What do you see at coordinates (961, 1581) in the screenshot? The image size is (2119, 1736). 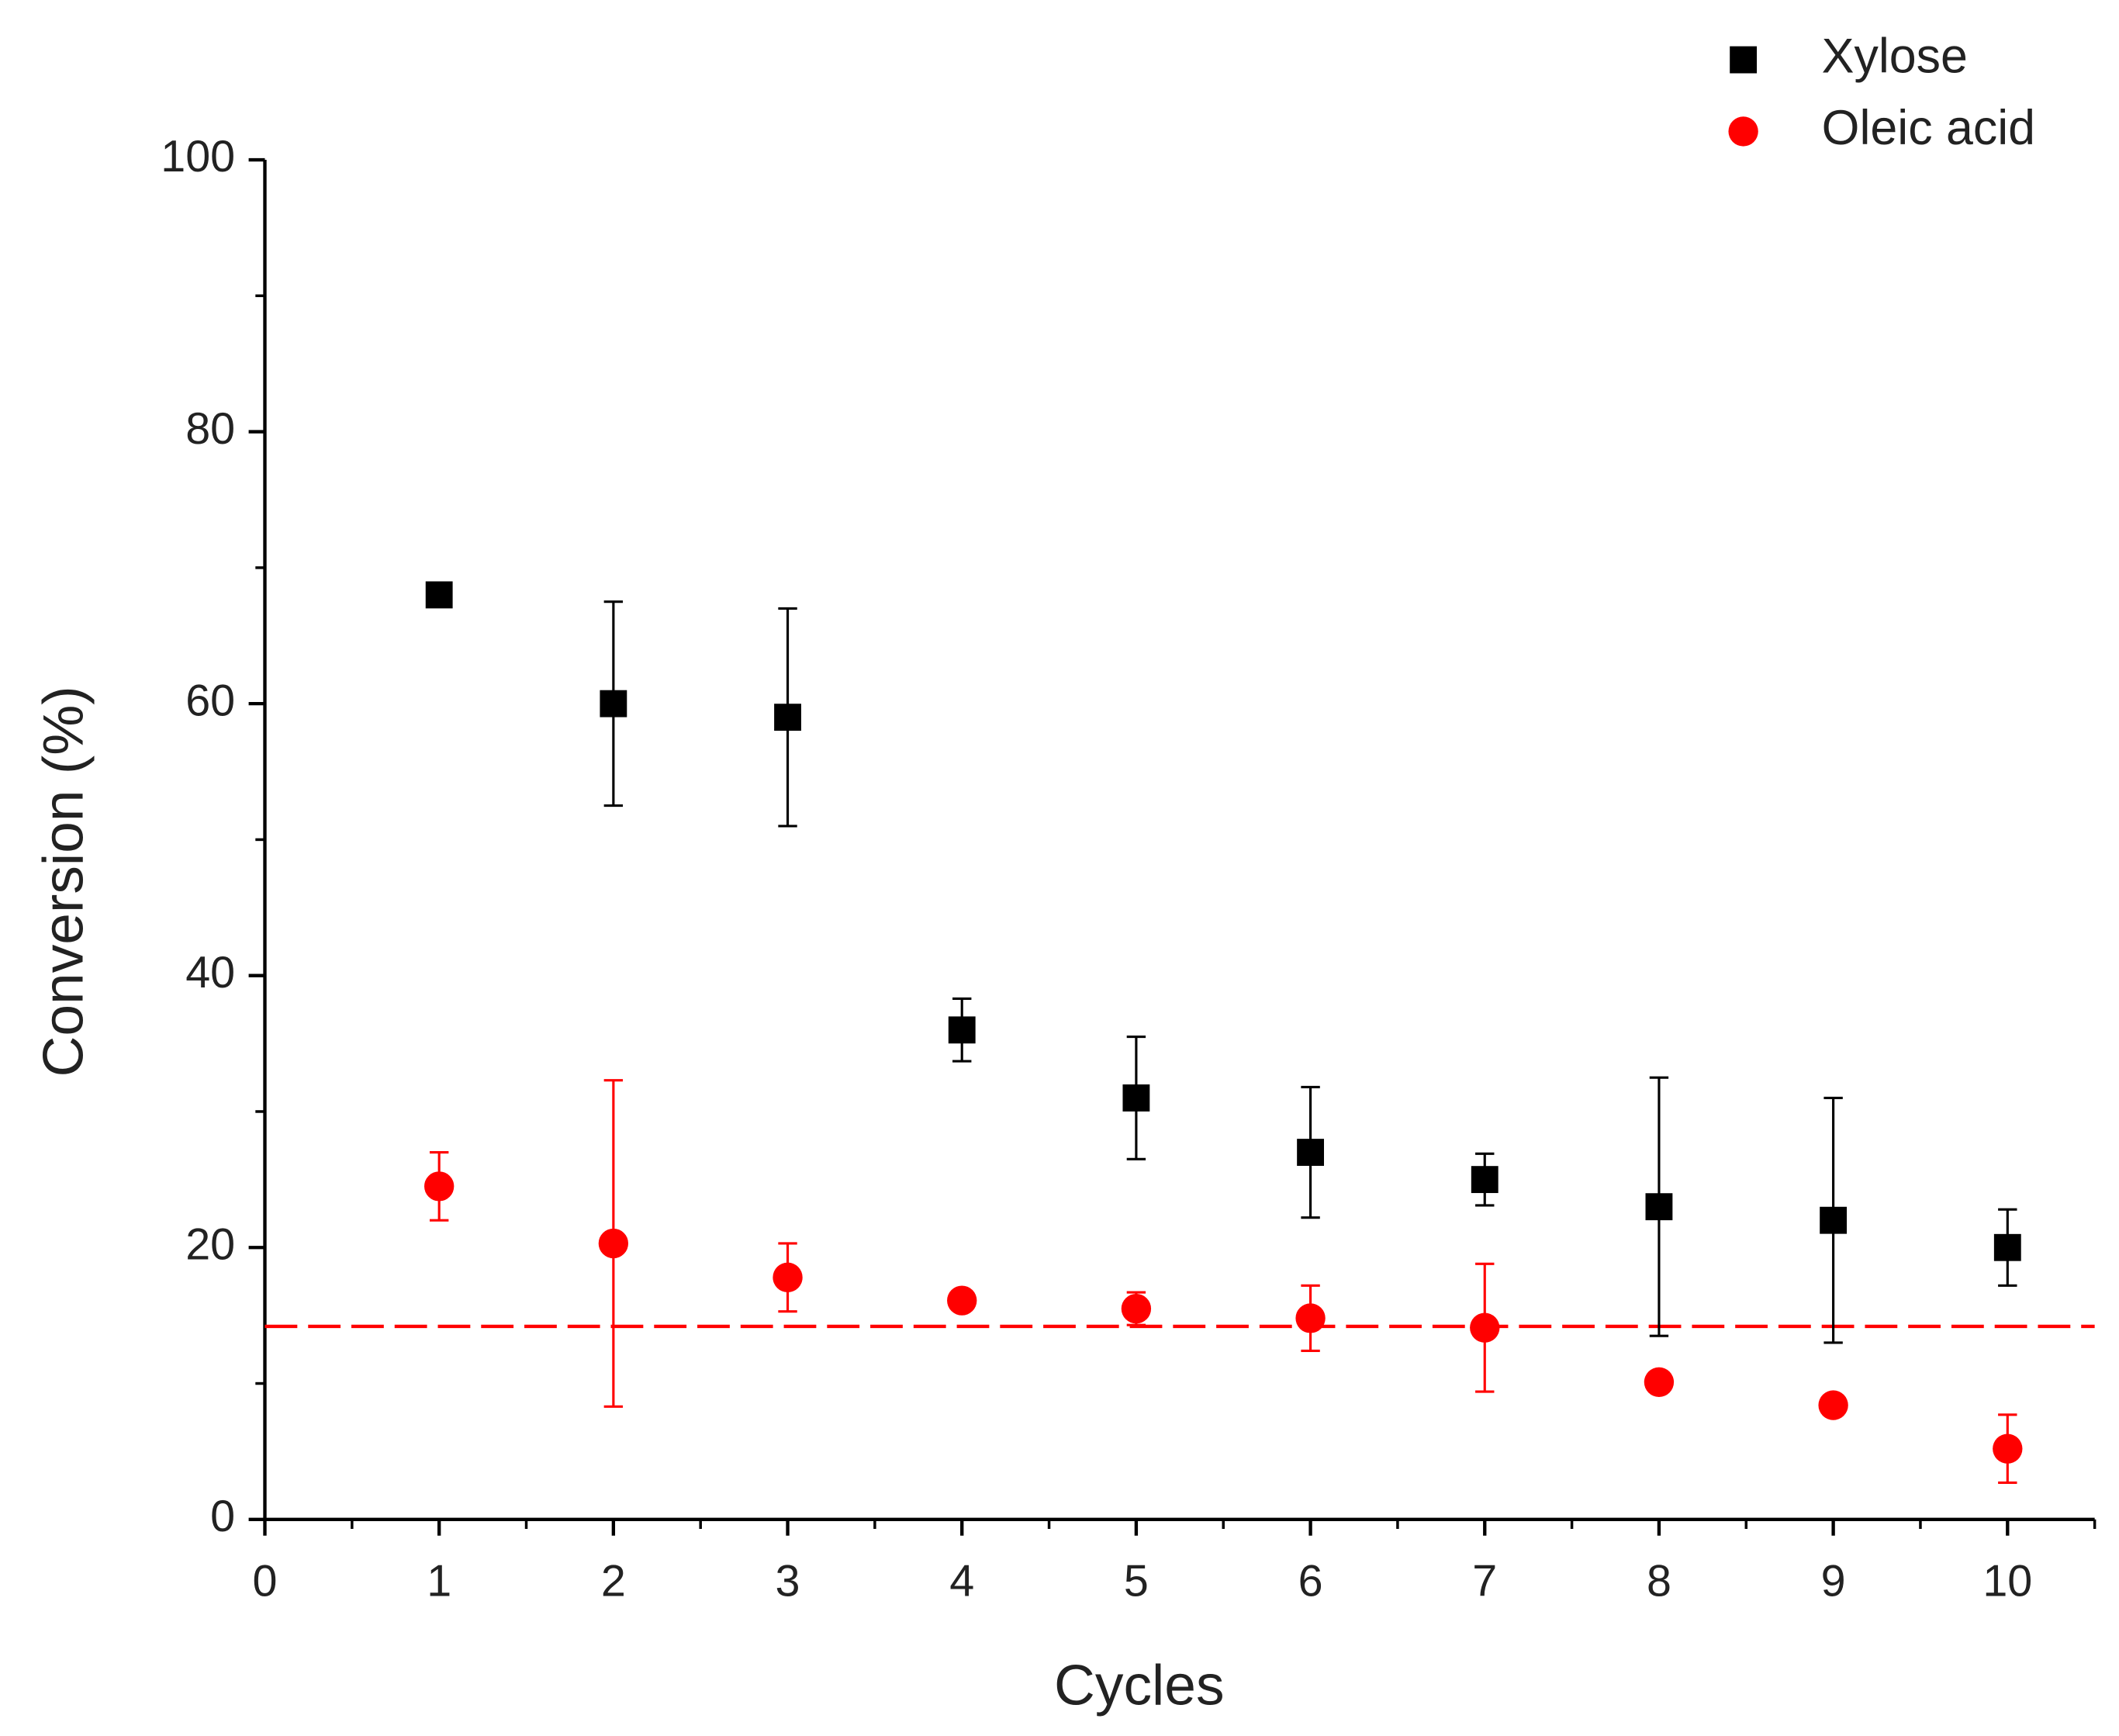 I see `x-tick-label: 4` at bounding box center [961, 1581].